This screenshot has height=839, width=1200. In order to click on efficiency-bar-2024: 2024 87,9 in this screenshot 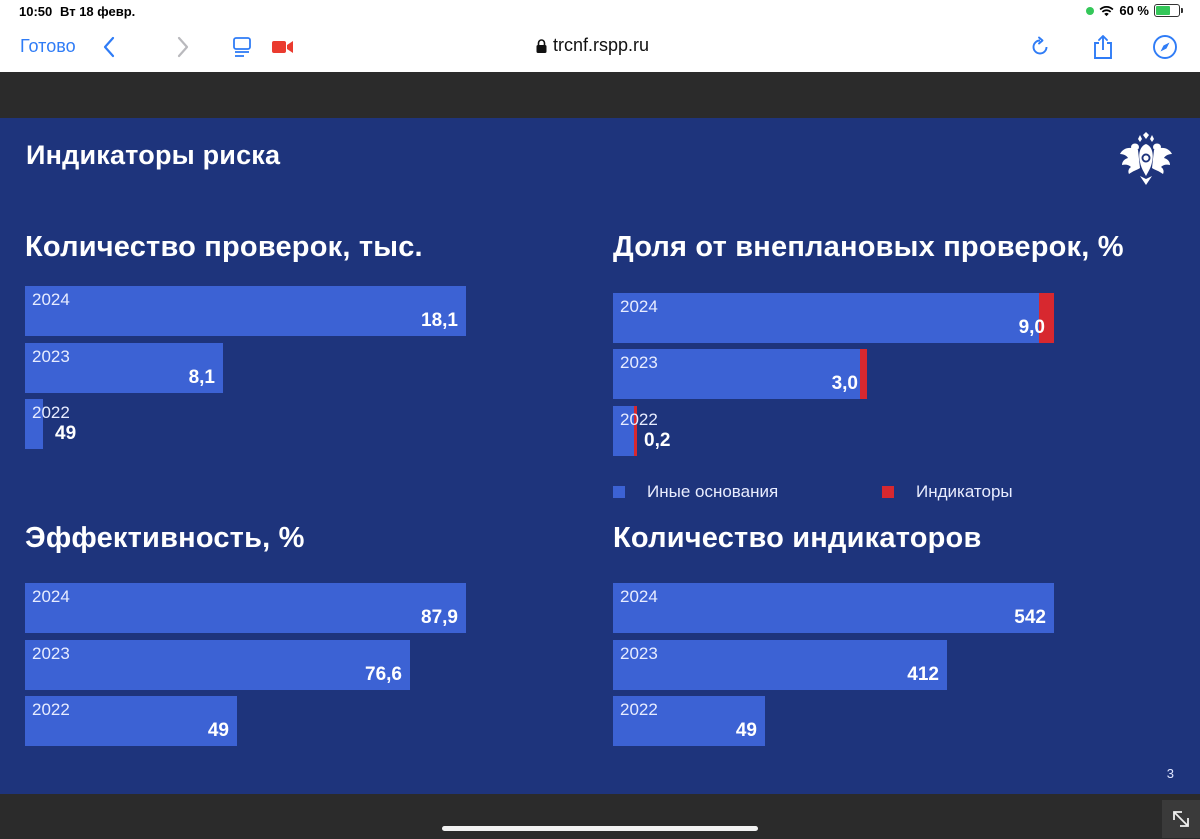, I will do `click(245, 608)`.